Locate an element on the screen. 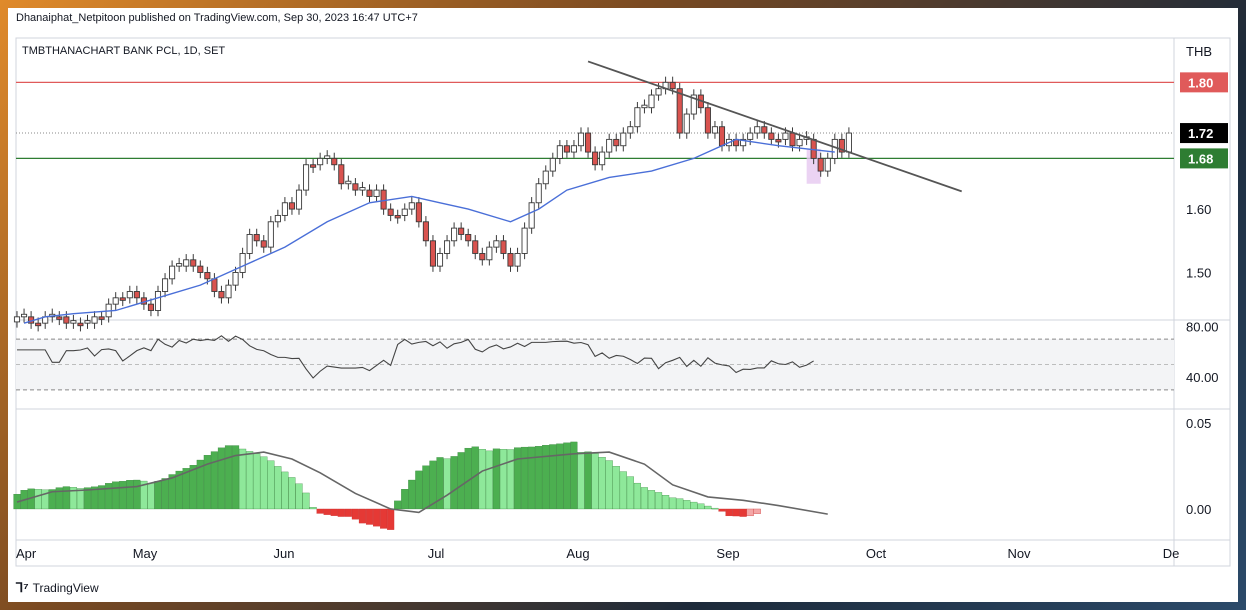 Image resolution: width=1246 pixels, height=610 pixels. rsi-axis-tick: 40.00 is located at coordinates (1202, 377).